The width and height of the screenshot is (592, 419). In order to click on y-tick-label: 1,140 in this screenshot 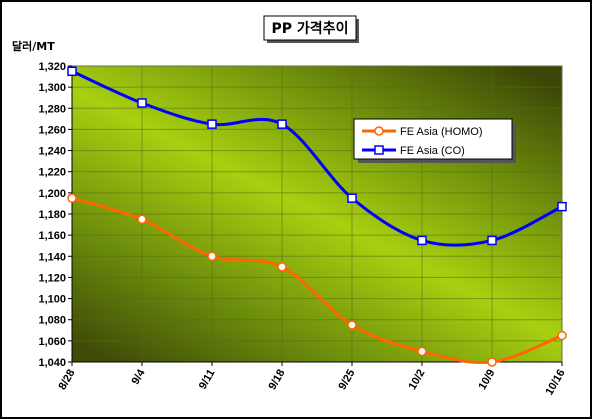, I will do `click(52, 257)`.